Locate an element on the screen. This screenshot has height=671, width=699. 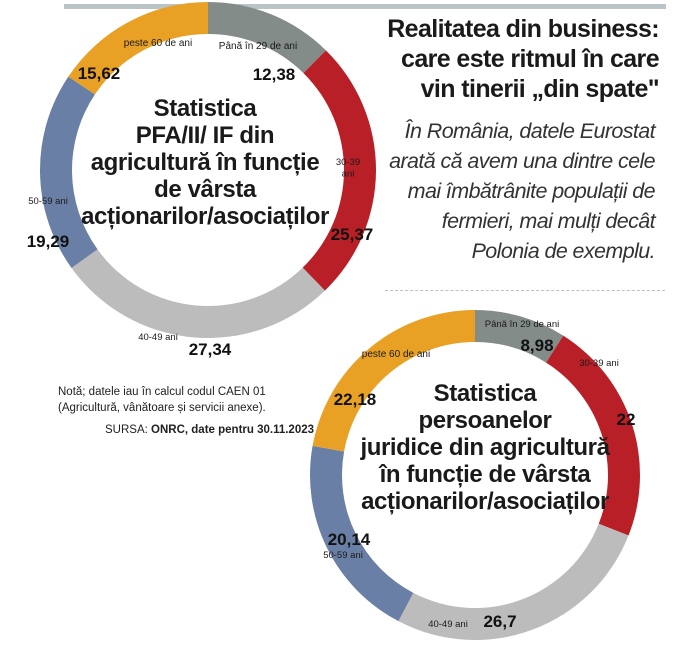
chart2-value-label-40-49: 26,7 is located at coordinates (499, 621).